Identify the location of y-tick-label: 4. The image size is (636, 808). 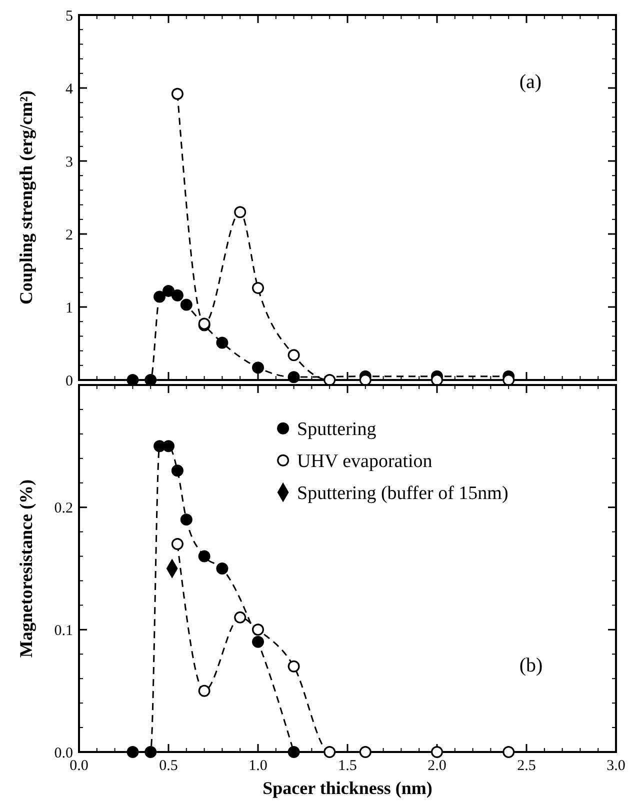
(70, 89).